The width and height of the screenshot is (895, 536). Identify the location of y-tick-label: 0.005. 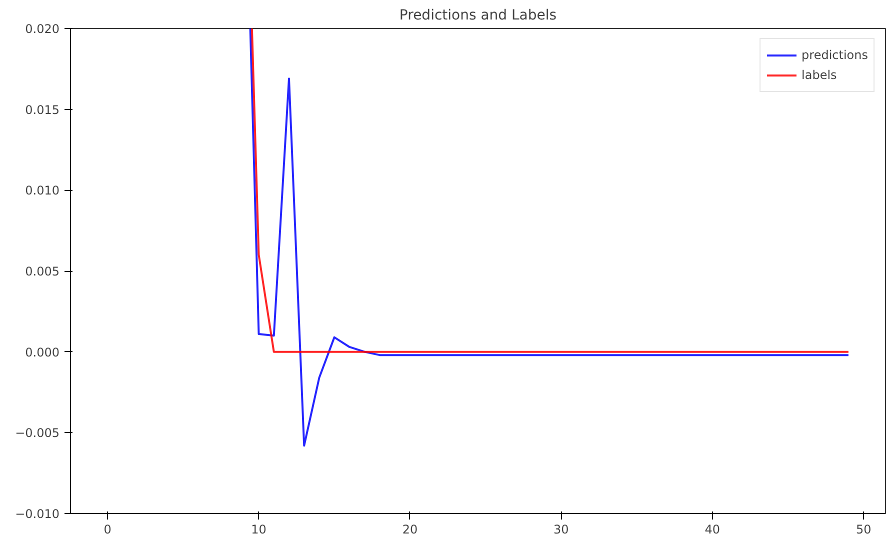
(42, 271).